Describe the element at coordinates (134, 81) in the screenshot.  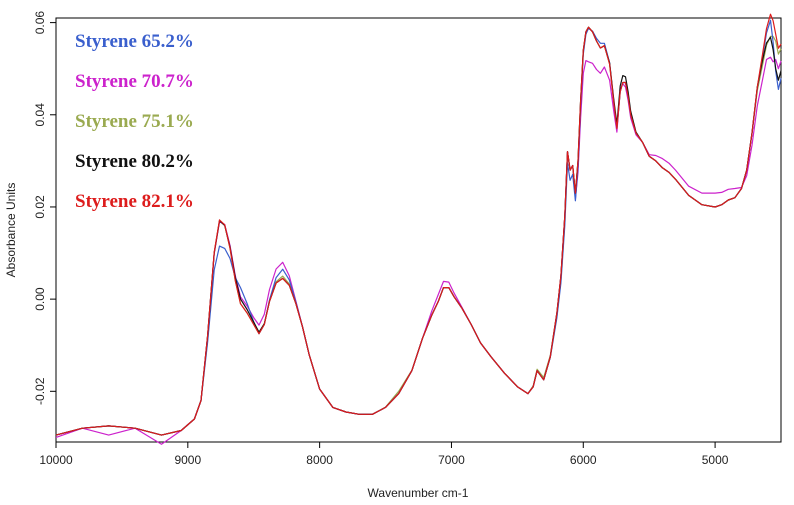
I see `legend-entry: Styrene 70.7%` at that location.